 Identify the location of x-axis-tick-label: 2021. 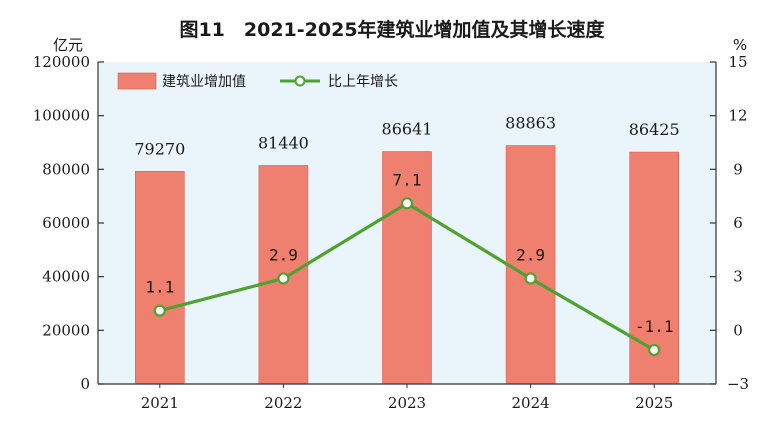
(160, 403).